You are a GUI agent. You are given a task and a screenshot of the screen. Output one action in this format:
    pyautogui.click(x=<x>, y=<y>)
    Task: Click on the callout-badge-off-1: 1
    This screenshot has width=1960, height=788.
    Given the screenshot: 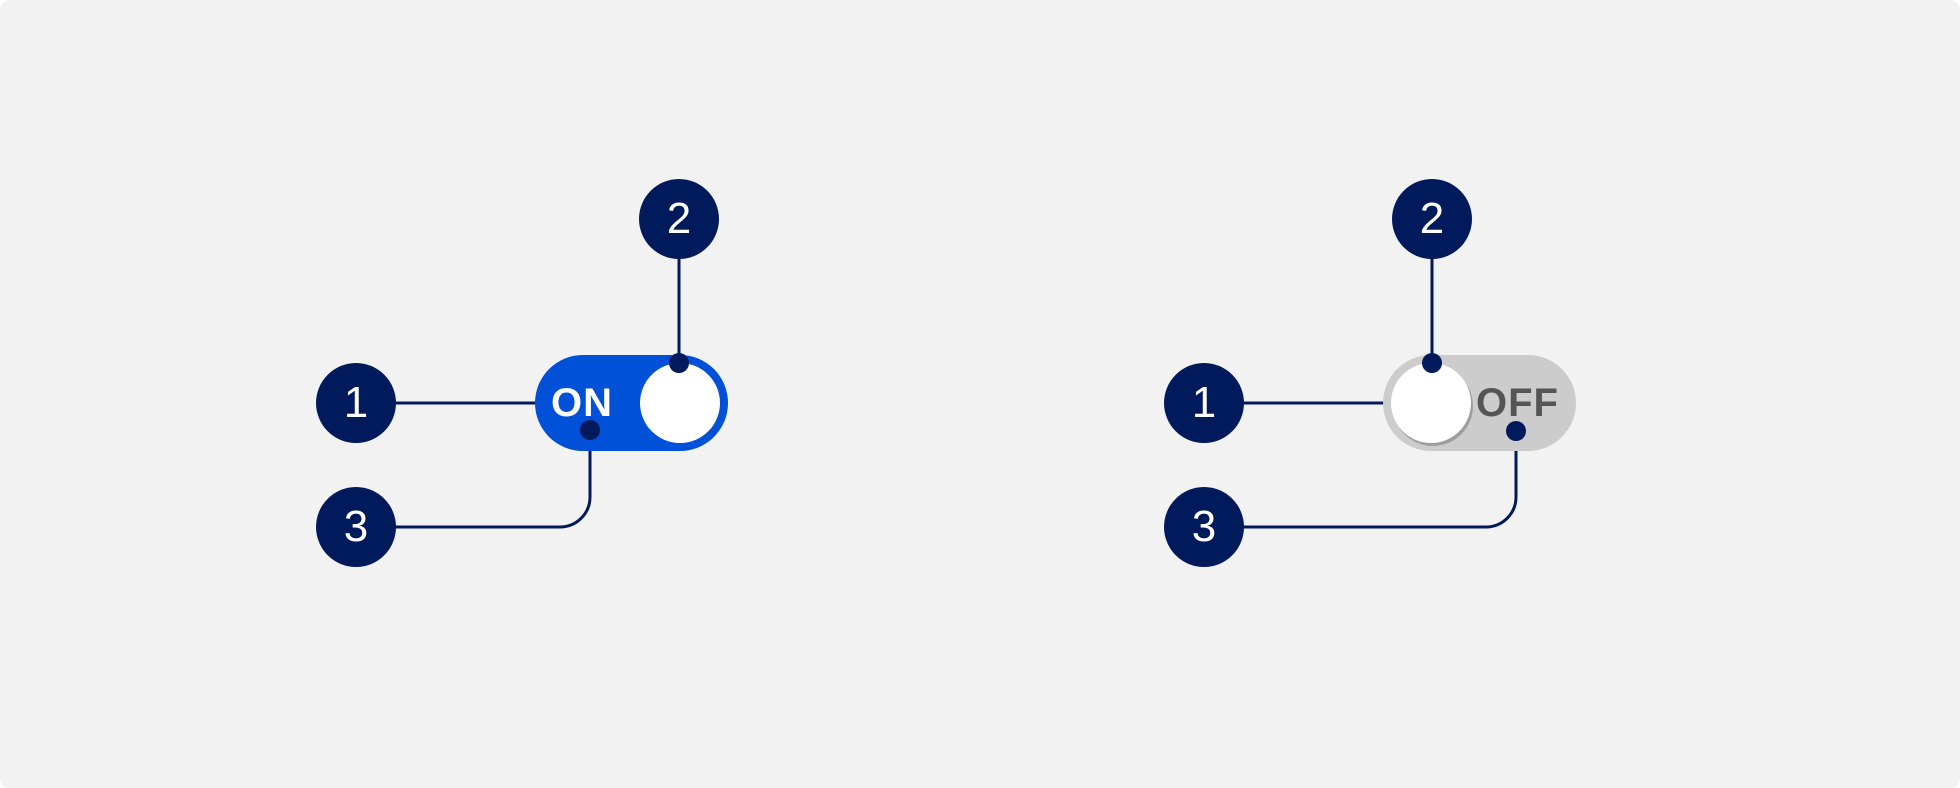 What is the action you would take?
    pyautogui.click(x=1204, y=403)
    